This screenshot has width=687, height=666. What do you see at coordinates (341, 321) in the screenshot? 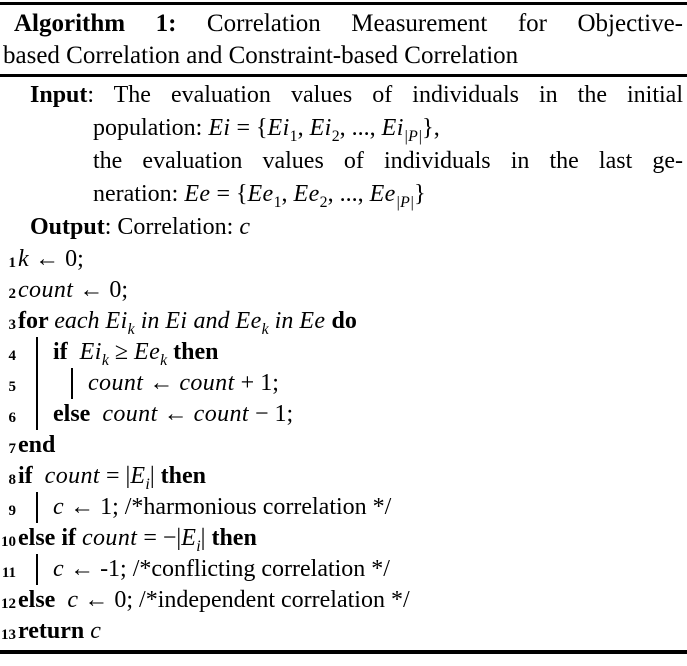
I see `keyword-text: do` at bounding box center [341, 321].